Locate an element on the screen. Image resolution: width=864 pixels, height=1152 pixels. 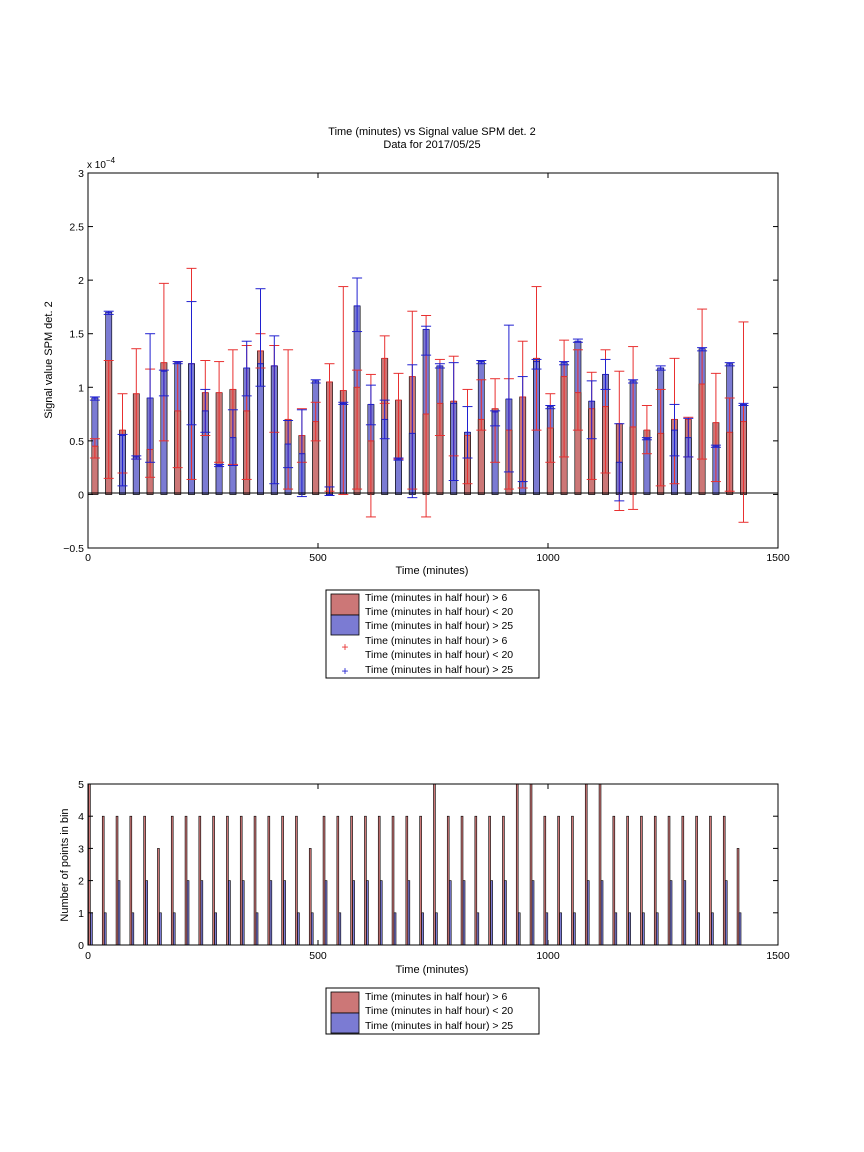
y-tick-label: −0.5 is located at coordinates (73, 549).